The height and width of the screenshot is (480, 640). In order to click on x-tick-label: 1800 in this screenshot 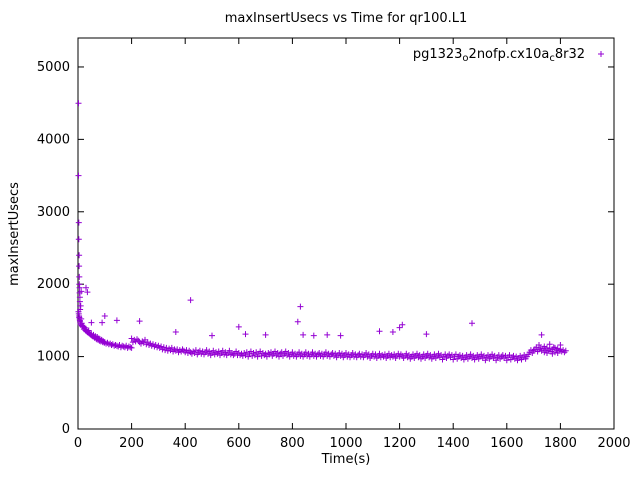, I will do `click(560, 443)`.